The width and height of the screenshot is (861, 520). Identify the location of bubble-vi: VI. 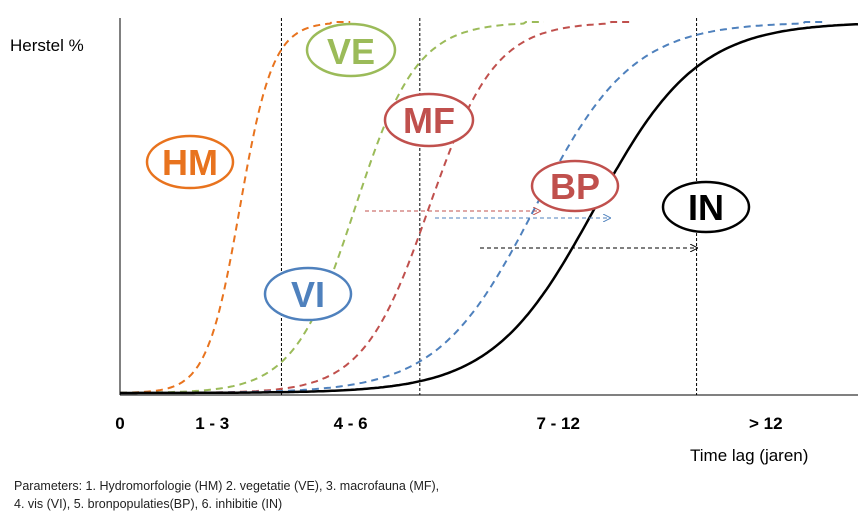
(308, 294).